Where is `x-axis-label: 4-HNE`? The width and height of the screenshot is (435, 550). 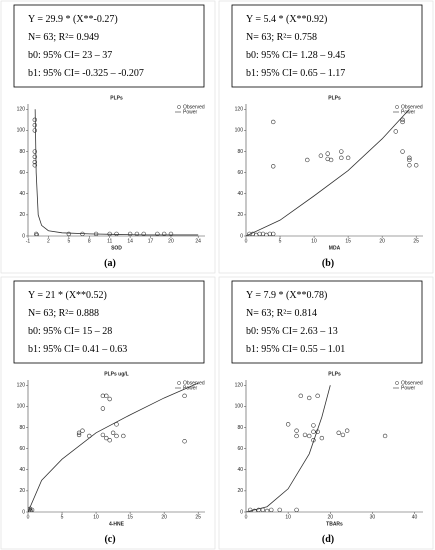 x-axis-label: 4-HNE is located at coordinates (117, 524).